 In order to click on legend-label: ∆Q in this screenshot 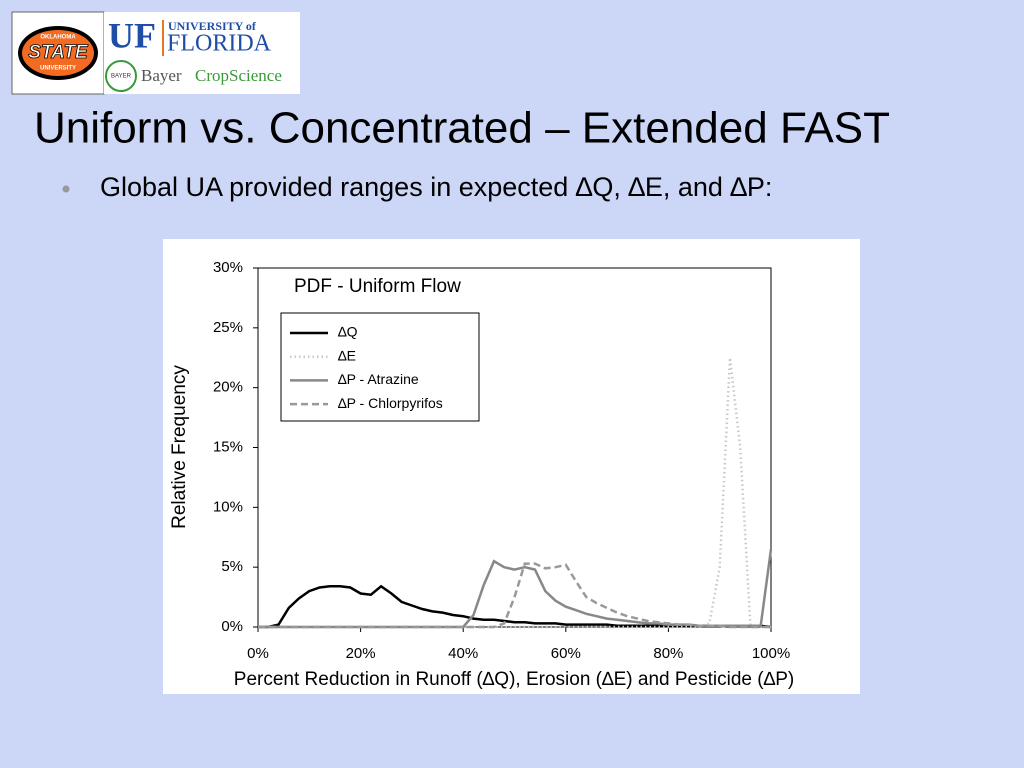, I will do `click(348, 332)`.